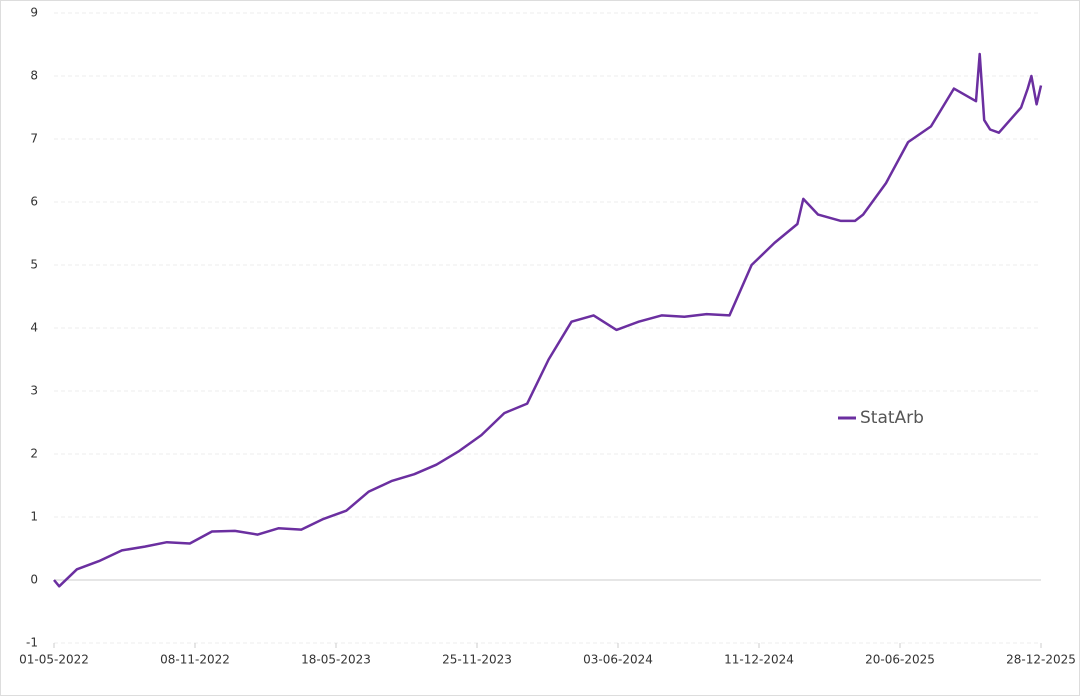 This screenshot has width=1080, height=696. I want to click on y-tick-label: 7, so click(34, 139).